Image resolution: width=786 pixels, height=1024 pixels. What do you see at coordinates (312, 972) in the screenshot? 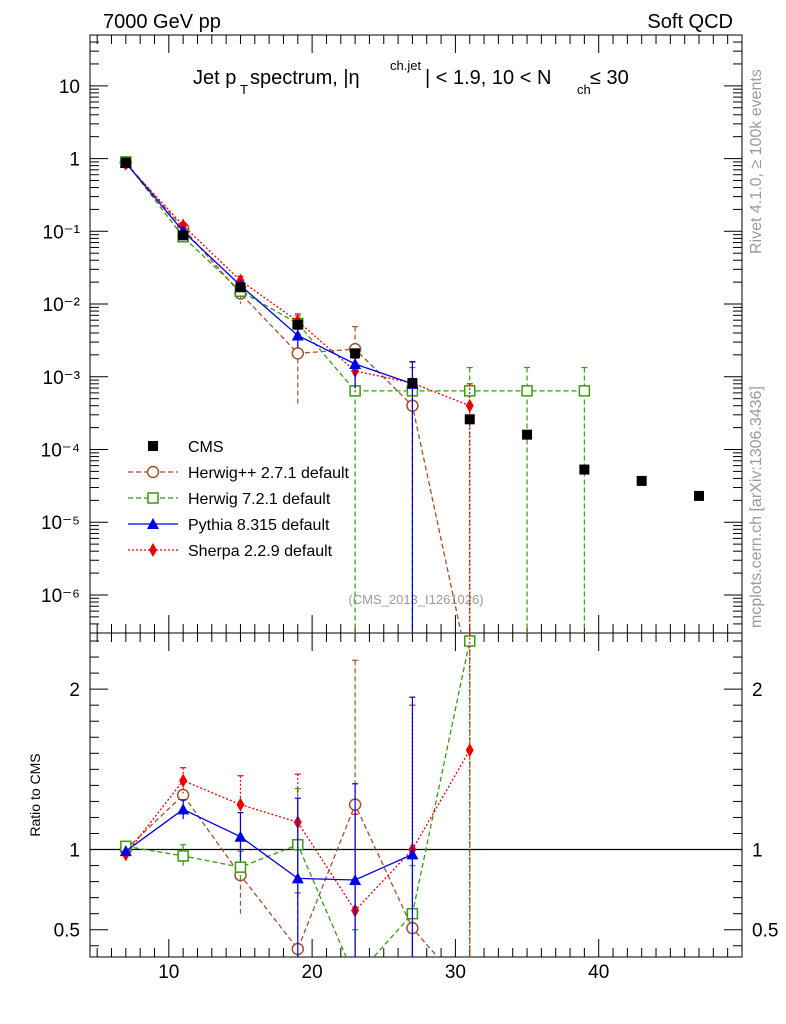
I see `x-tick-label: 20` at bounding box center [312, 972].